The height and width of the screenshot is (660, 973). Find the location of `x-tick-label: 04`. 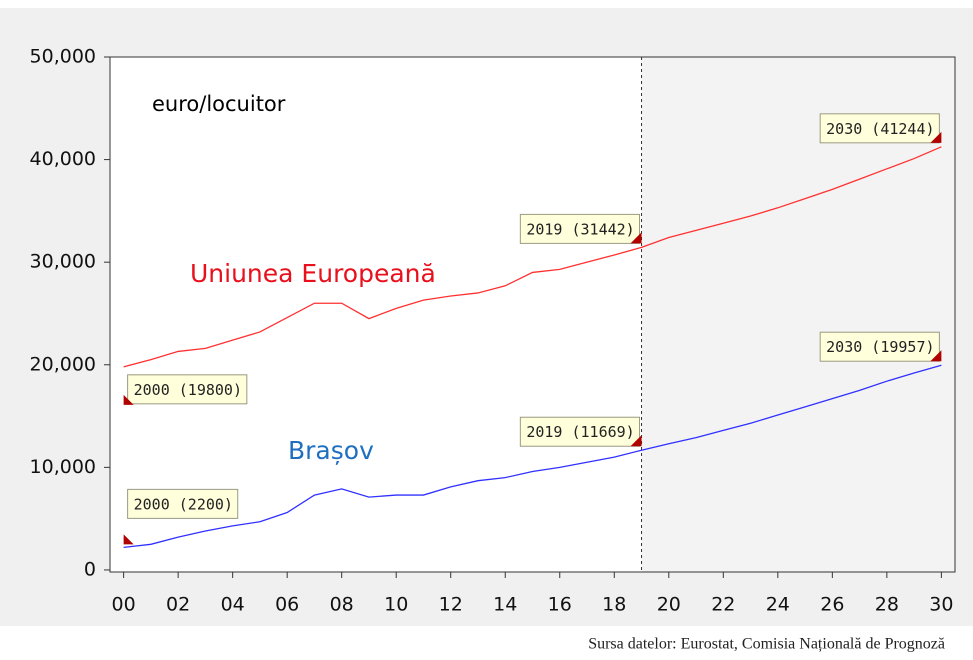

x-tick-label: 04 is located at coordinates (233, 605).